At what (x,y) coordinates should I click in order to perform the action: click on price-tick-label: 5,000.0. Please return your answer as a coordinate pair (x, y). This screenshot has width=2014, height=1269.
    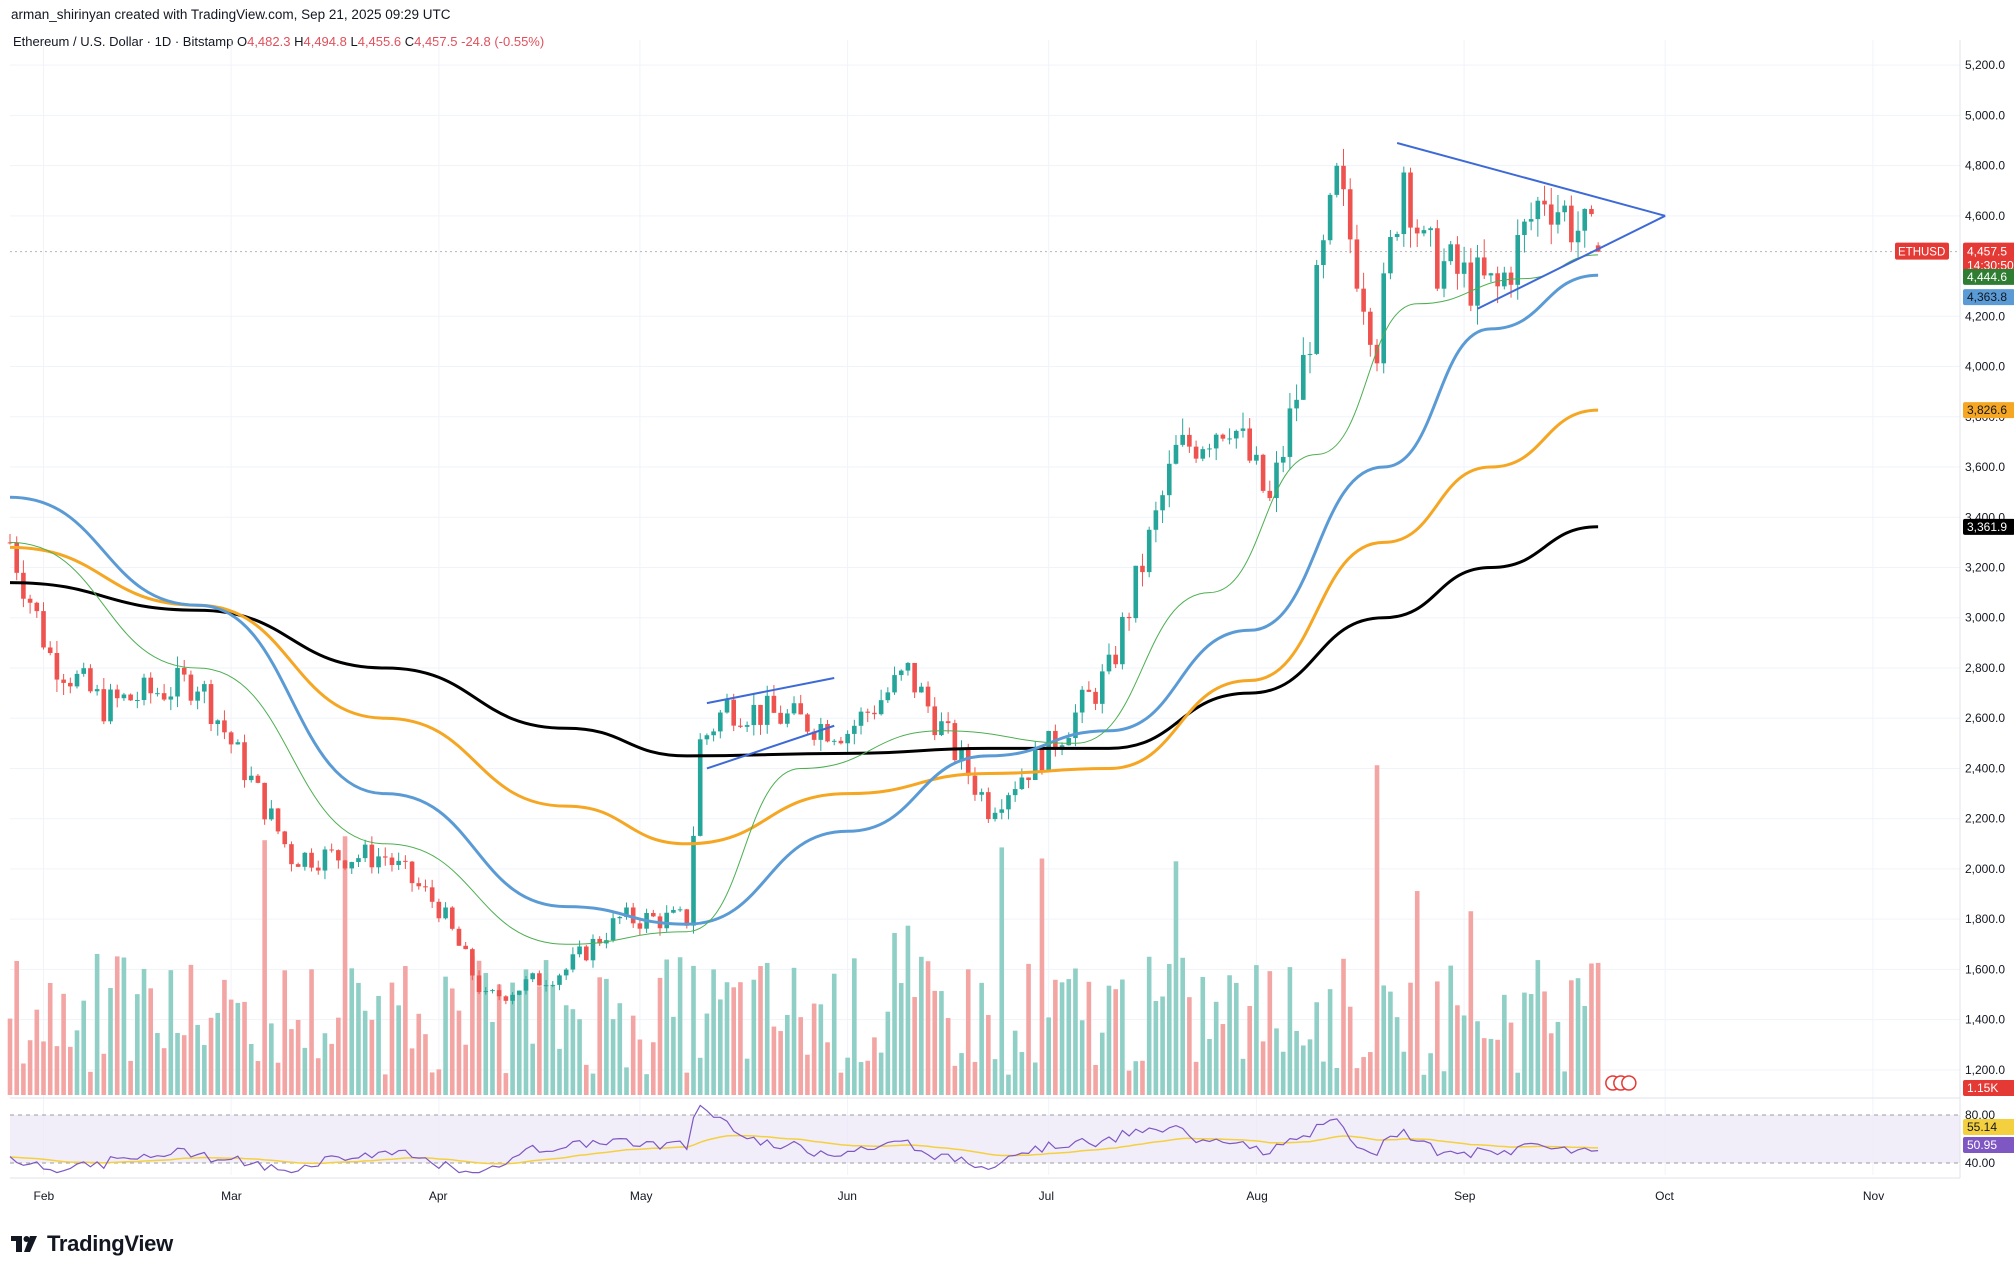
    Looking at the image, I should click on (1985, 115).